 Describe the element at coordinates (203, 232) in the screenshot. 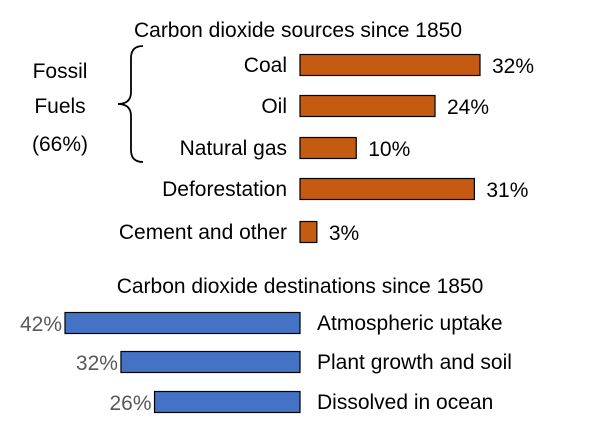

I see `source-label-cement-and-other: Cement and other` at that location.